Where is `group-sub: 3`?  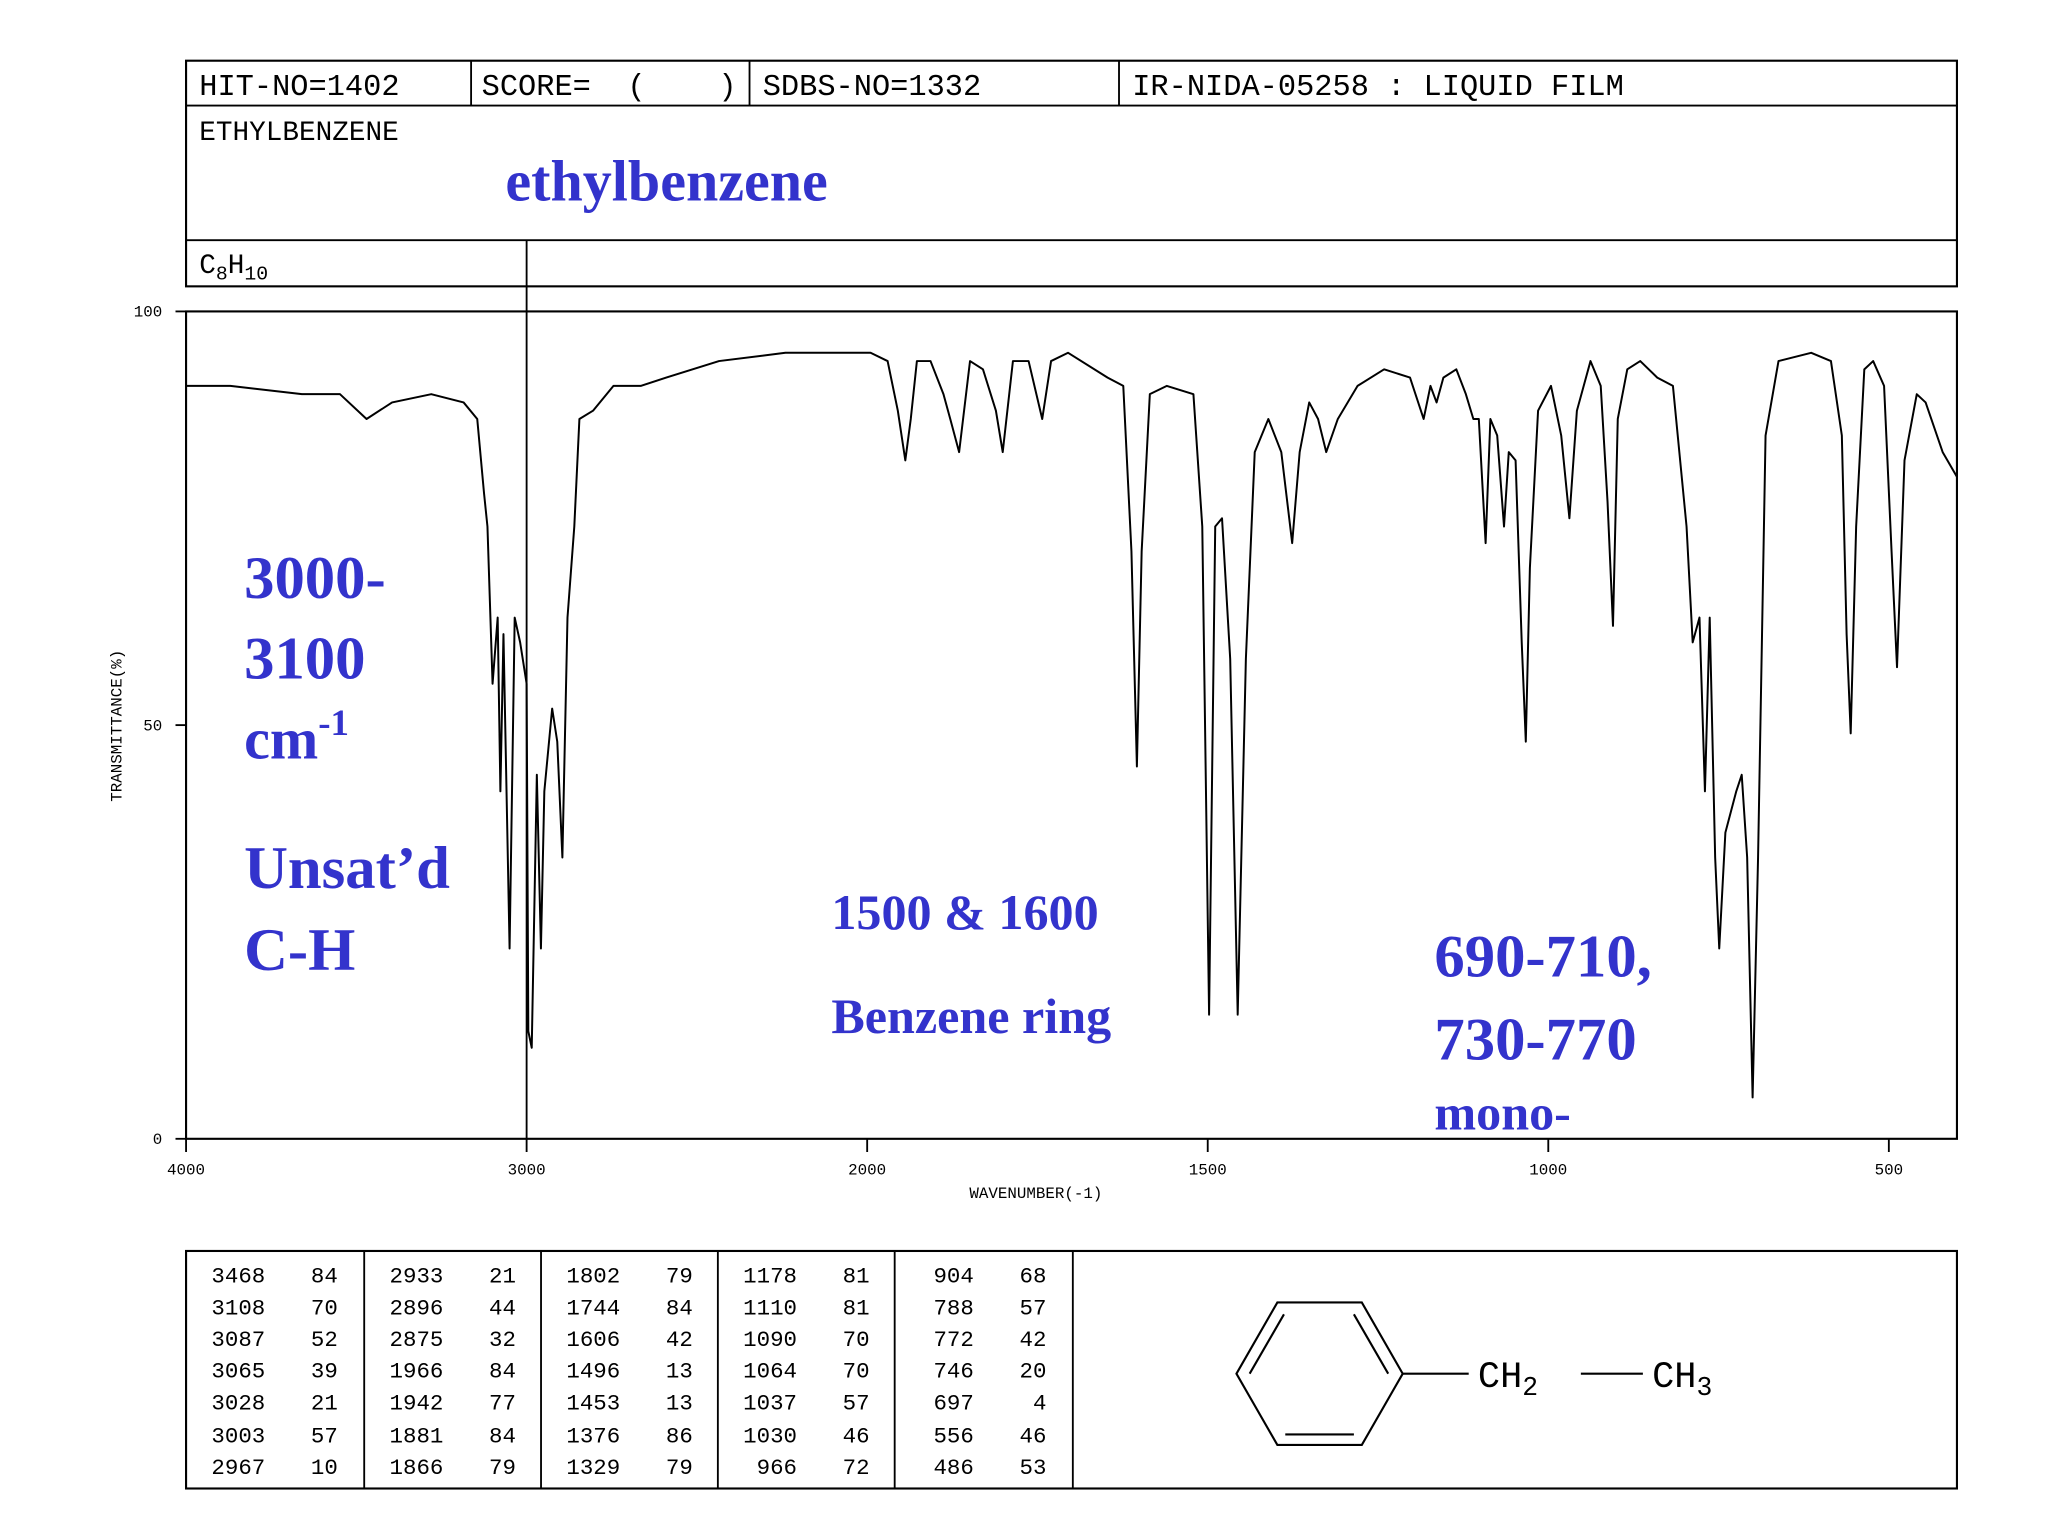
group-sub: 3 is located at coordinates (1704, 1388).